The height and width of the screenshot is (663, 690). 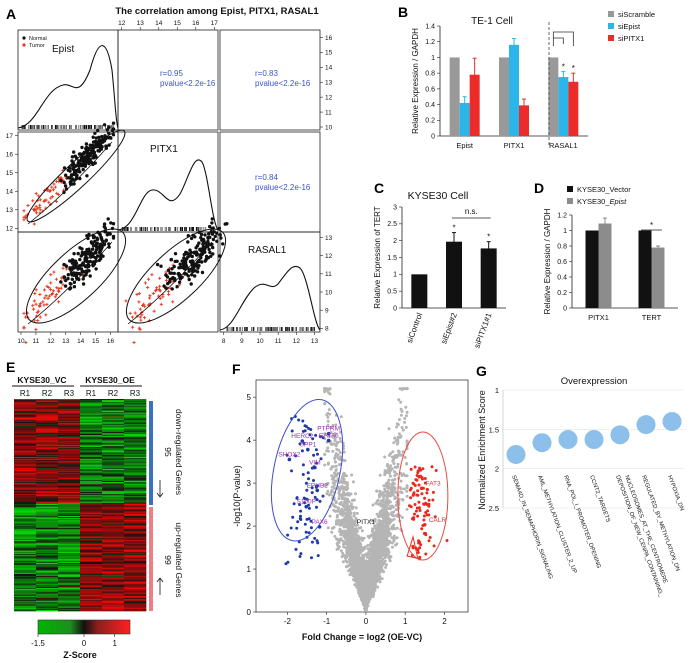 I want to click on x-category-label: siPITX1#1, so click(x=482, y=330).